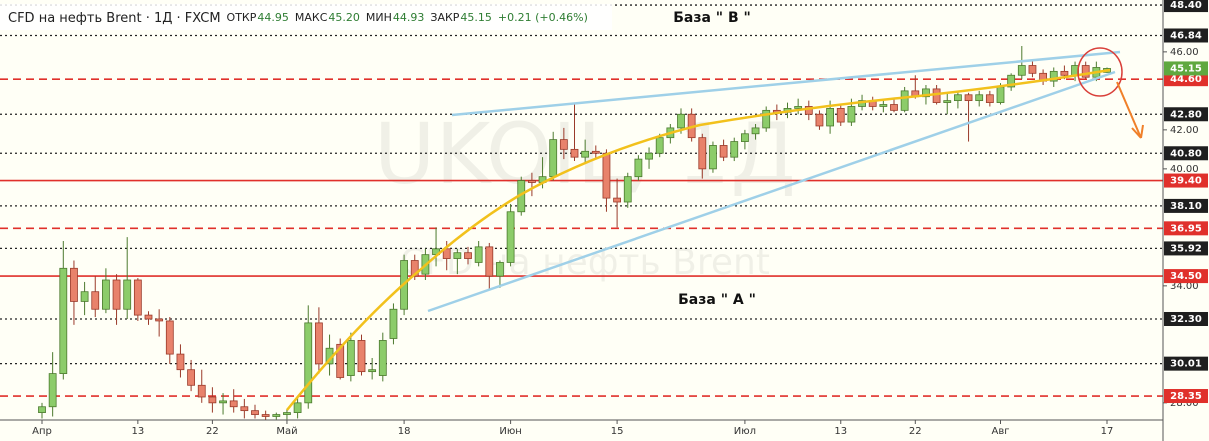  What do you see at coordinates (379, 17) in the screenshot?
I see `ohlc-label: МИН` at bounding box center [379, 17].